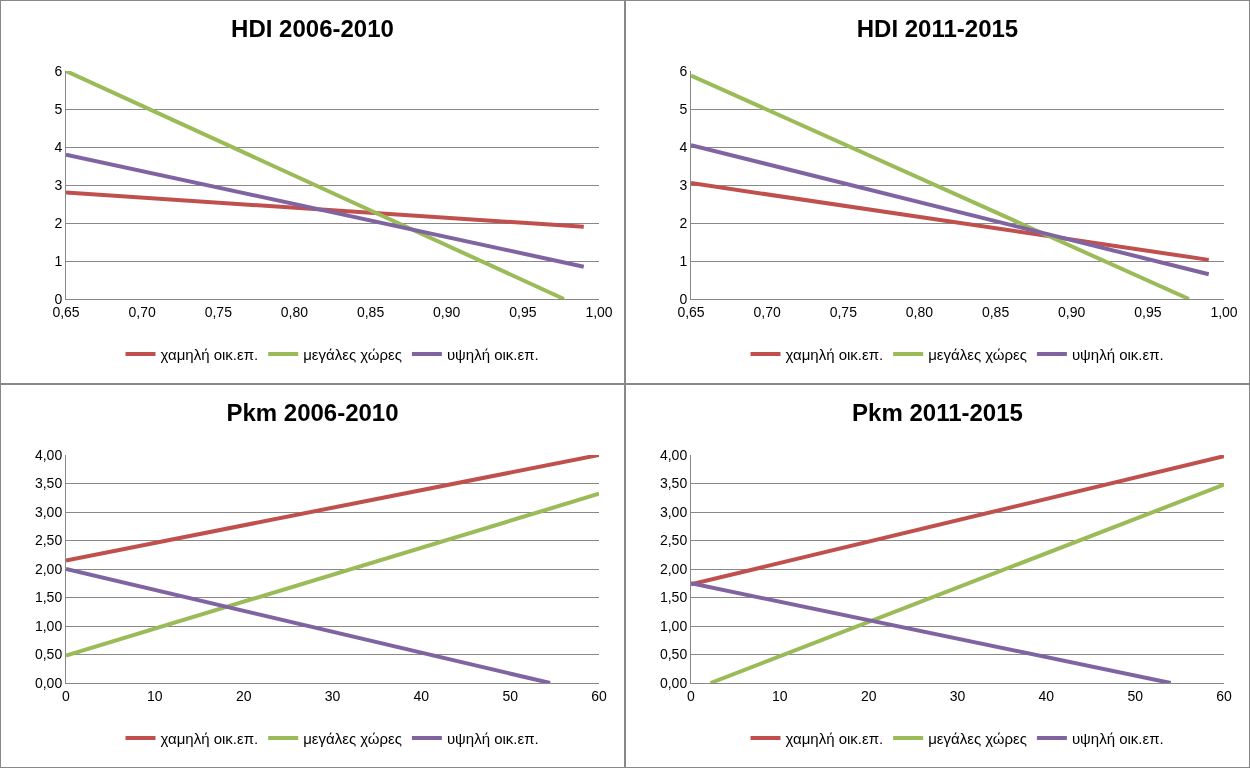  Describe the element at coordinates (312, 28) in the screenshot. I see `chart-title: HDI 2006-2010` at that location.